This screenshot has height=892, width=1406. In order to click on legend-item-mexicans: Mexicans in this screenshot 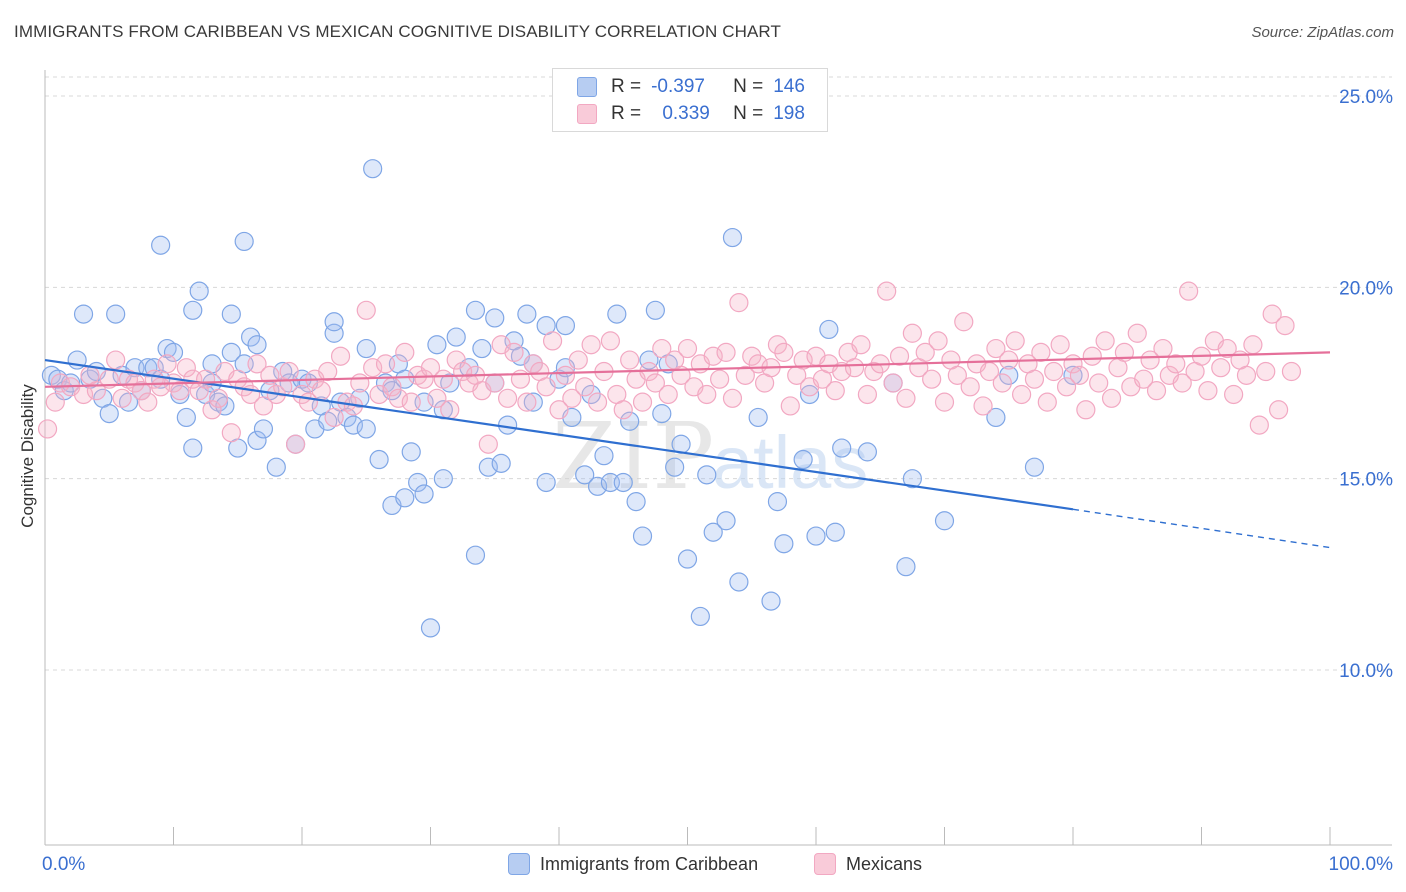, I will do `click(868, 864)`.